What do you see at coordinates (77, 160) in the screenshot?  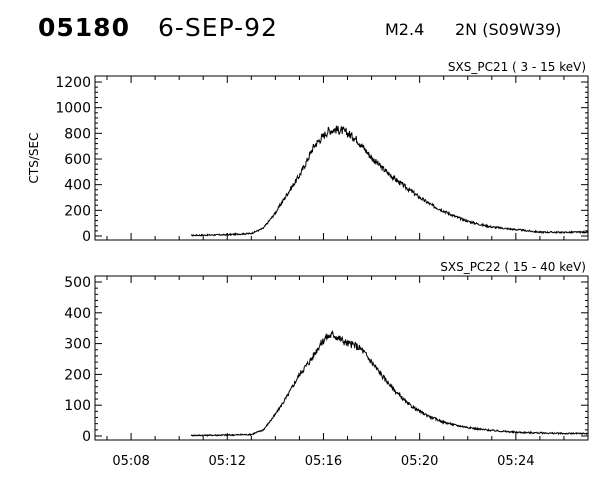 I see `y-tick-label: 600` at bounding box center [77, 160].